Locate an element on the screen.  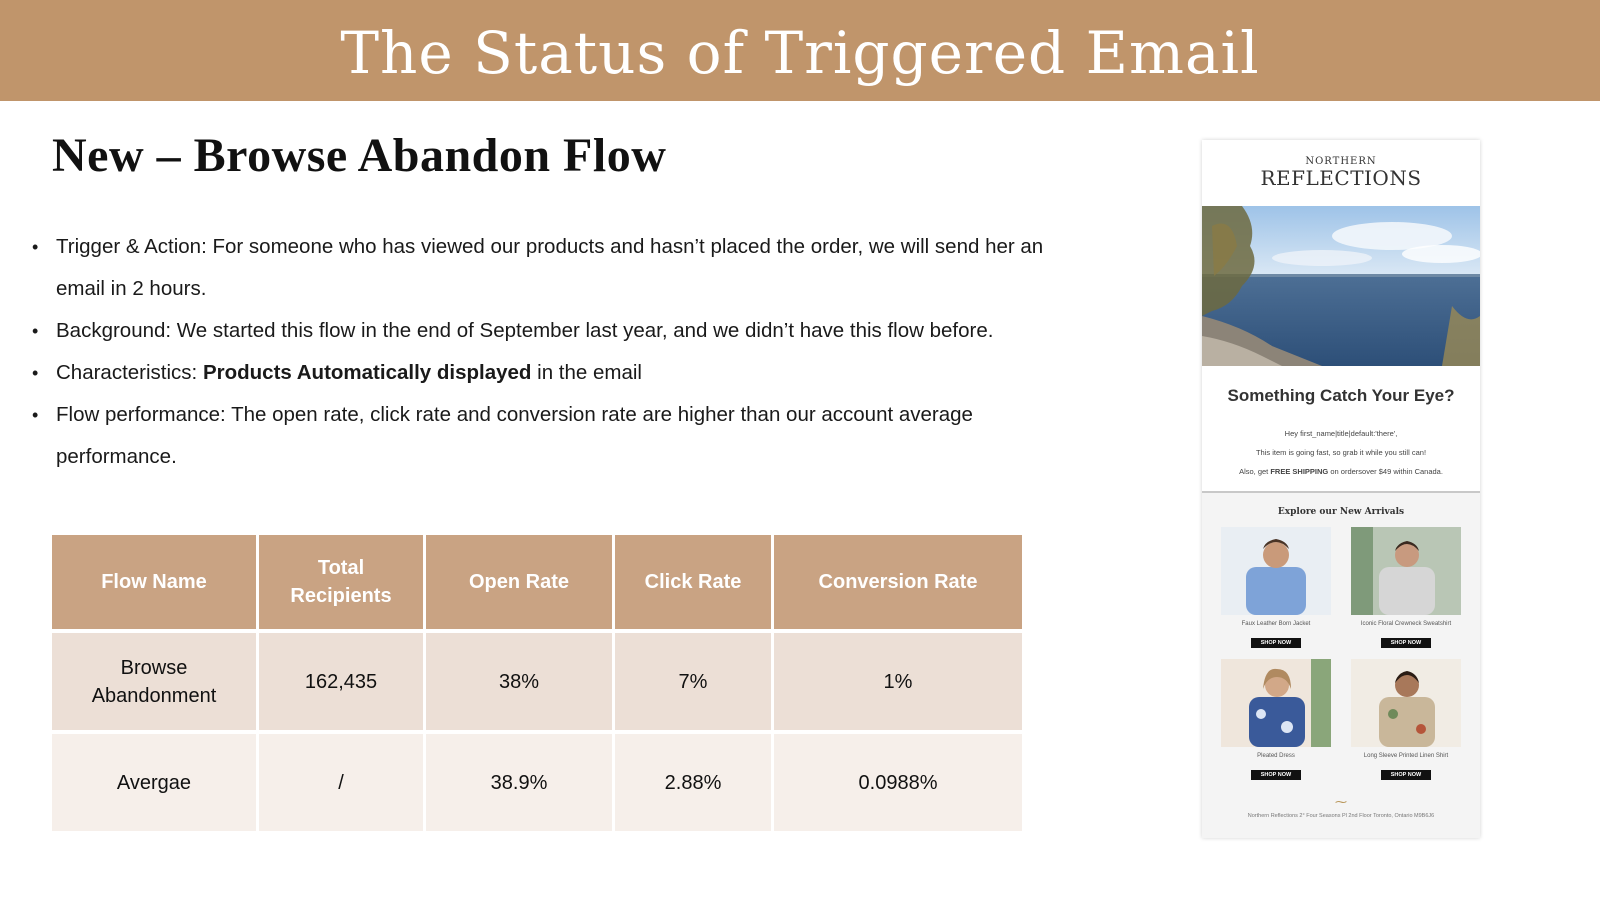
lake-landscape-image is located at coordinates (1341, 286).